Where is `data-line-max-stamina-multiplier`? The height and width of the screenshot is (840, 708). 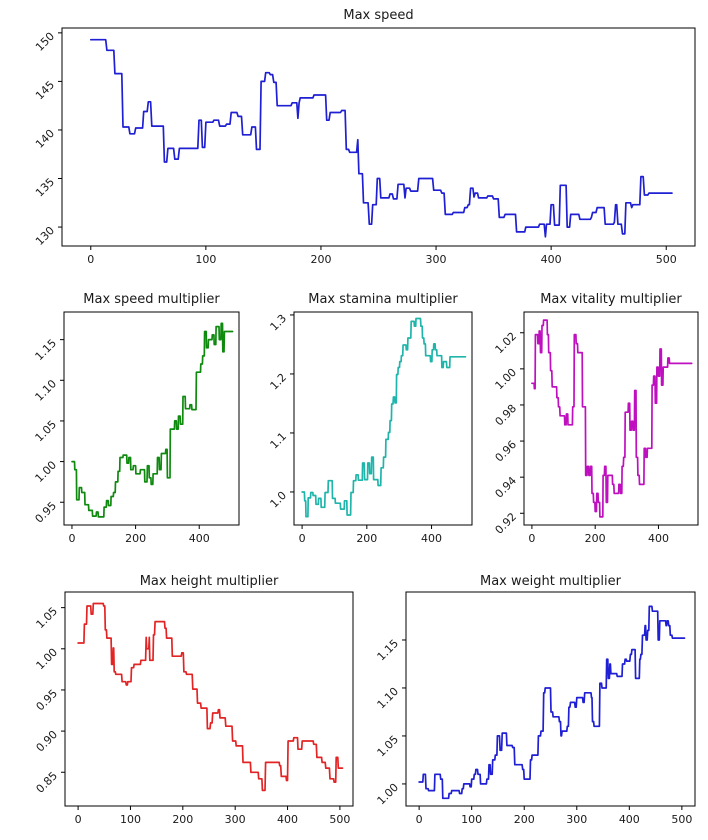 data-line-max-stamina-multiplier is located at coordinates (384, 417).